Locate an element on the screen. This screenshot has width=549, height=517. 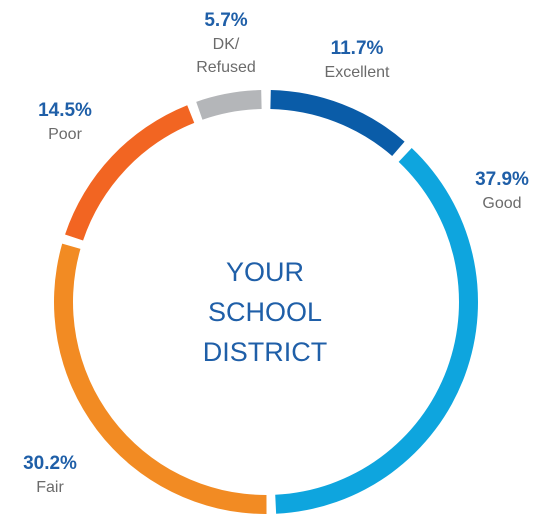
center-label: YOUR SCHOOL DISTRICT is located at coordinates (265, 312).